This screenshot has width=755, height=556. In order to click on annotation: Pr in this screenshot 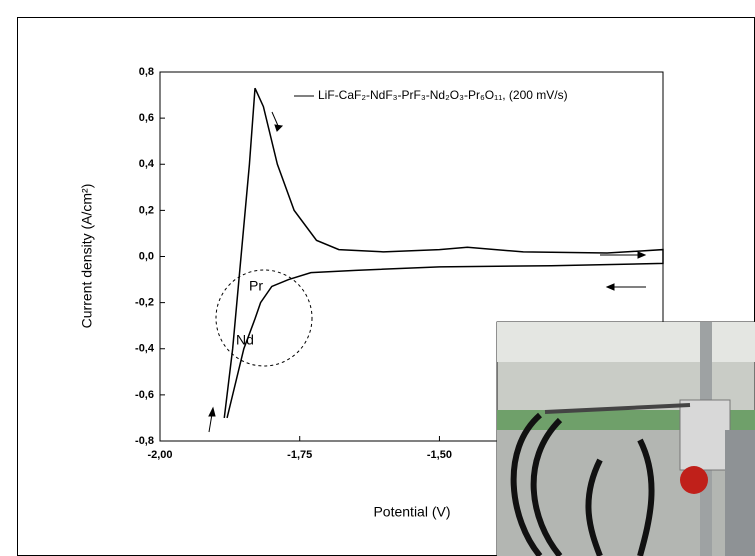, I will do `click(256, 286)`.